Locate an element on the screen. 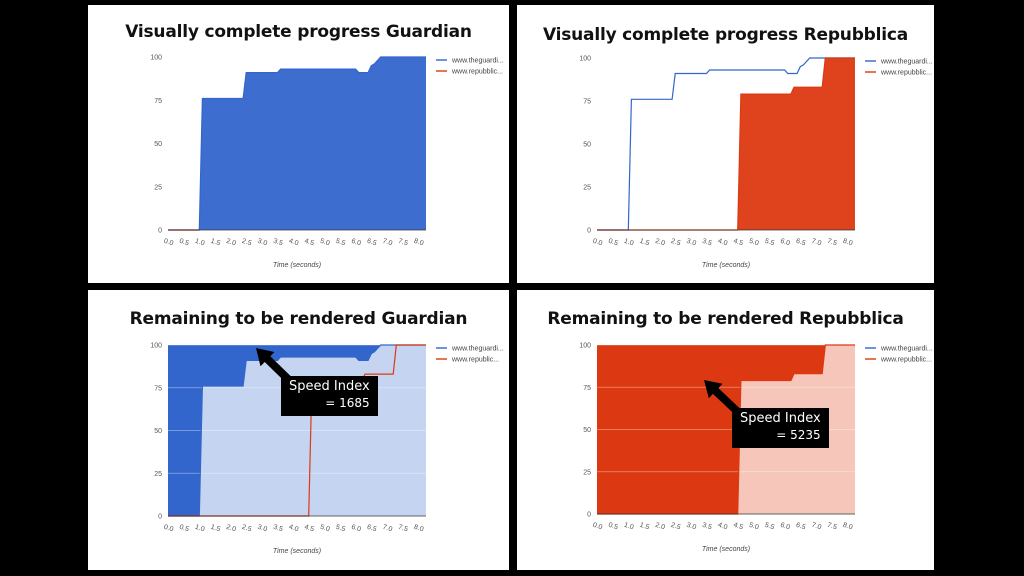 The height and width of the screenshot is (576, 1024). y-tick-label: 25 is located at coordinates (158, 187).